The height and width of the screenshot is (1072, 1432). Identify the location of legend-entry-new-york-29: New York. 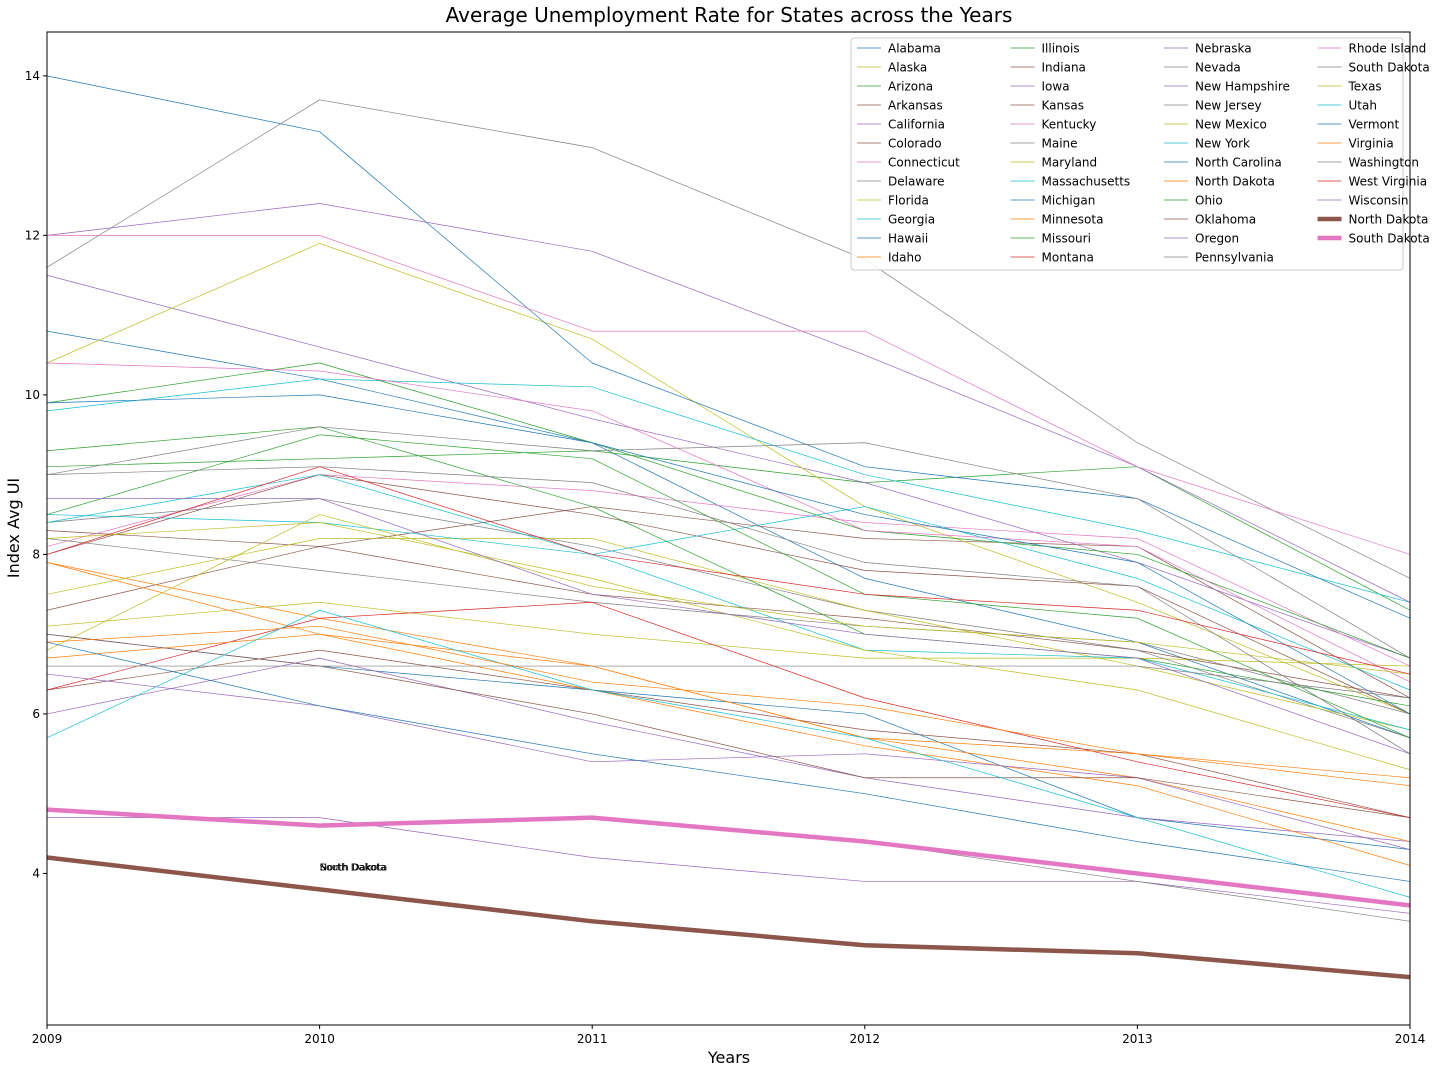
(1207, 144).